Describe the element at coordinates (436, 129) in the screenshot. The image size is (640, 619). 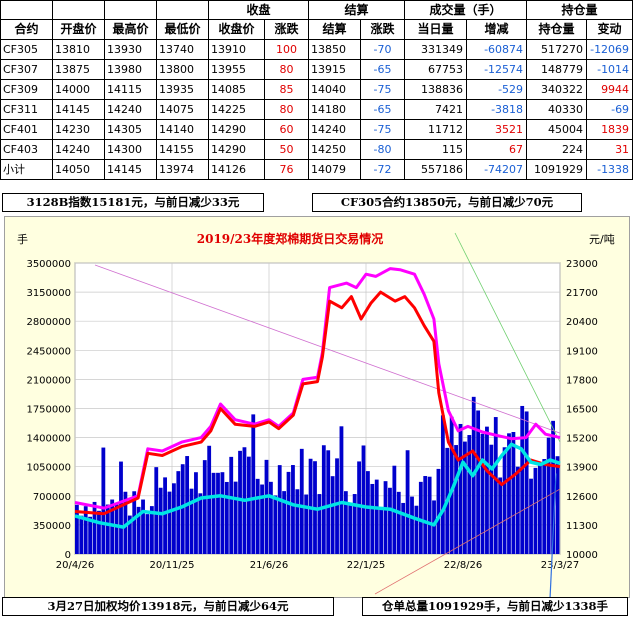
I see `cell-vol: 11712` at that location.